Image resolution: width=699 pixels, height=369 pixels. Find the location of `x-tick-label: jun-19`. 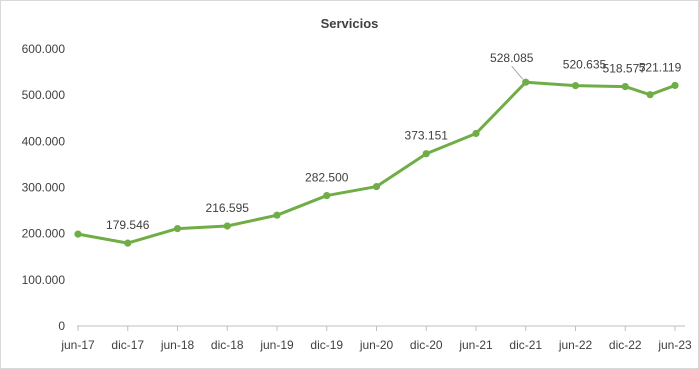

x-tick-label: jun-19 is located at coordinates (276, 345).